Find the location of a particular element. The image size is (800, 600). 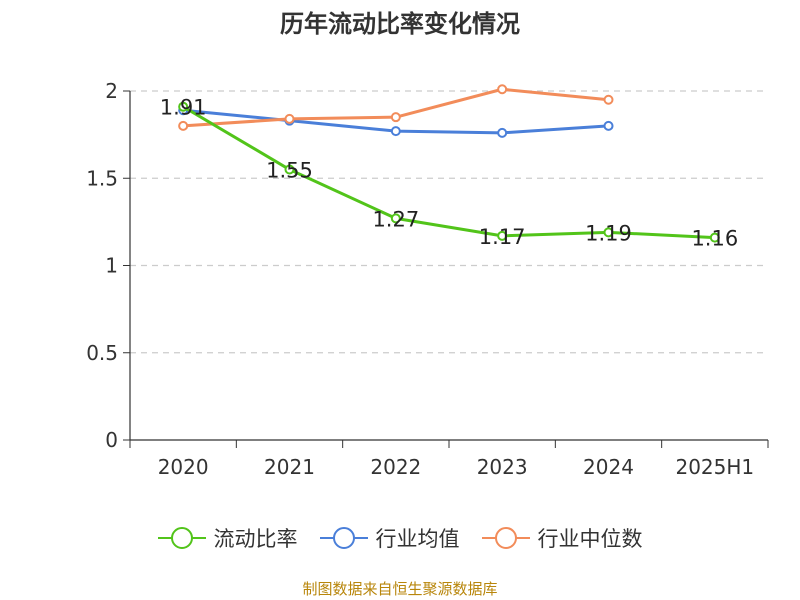

y-tick-label: 1.5 is located at coordinates (102, 178).